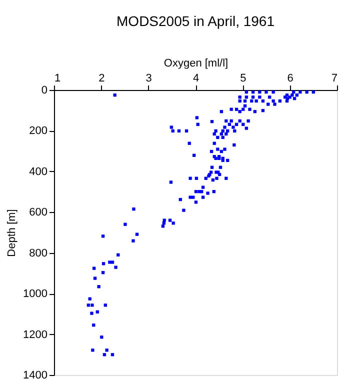 The image size is (345, 384). Describe the element at coordinates (38, 131) in the screenshot. I see `y-tick-label: 200` at that location.